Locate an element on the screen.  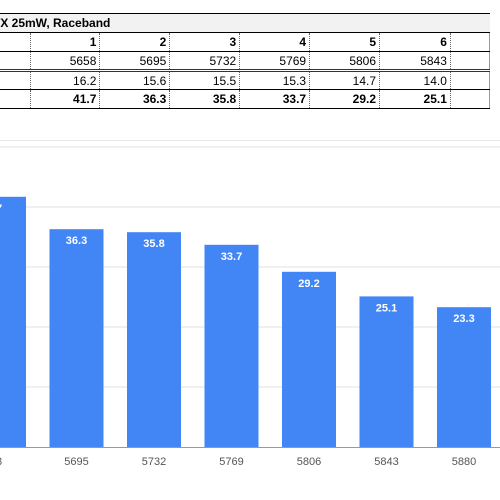
channel-cell: 2 is located at coordinates (135, 42).